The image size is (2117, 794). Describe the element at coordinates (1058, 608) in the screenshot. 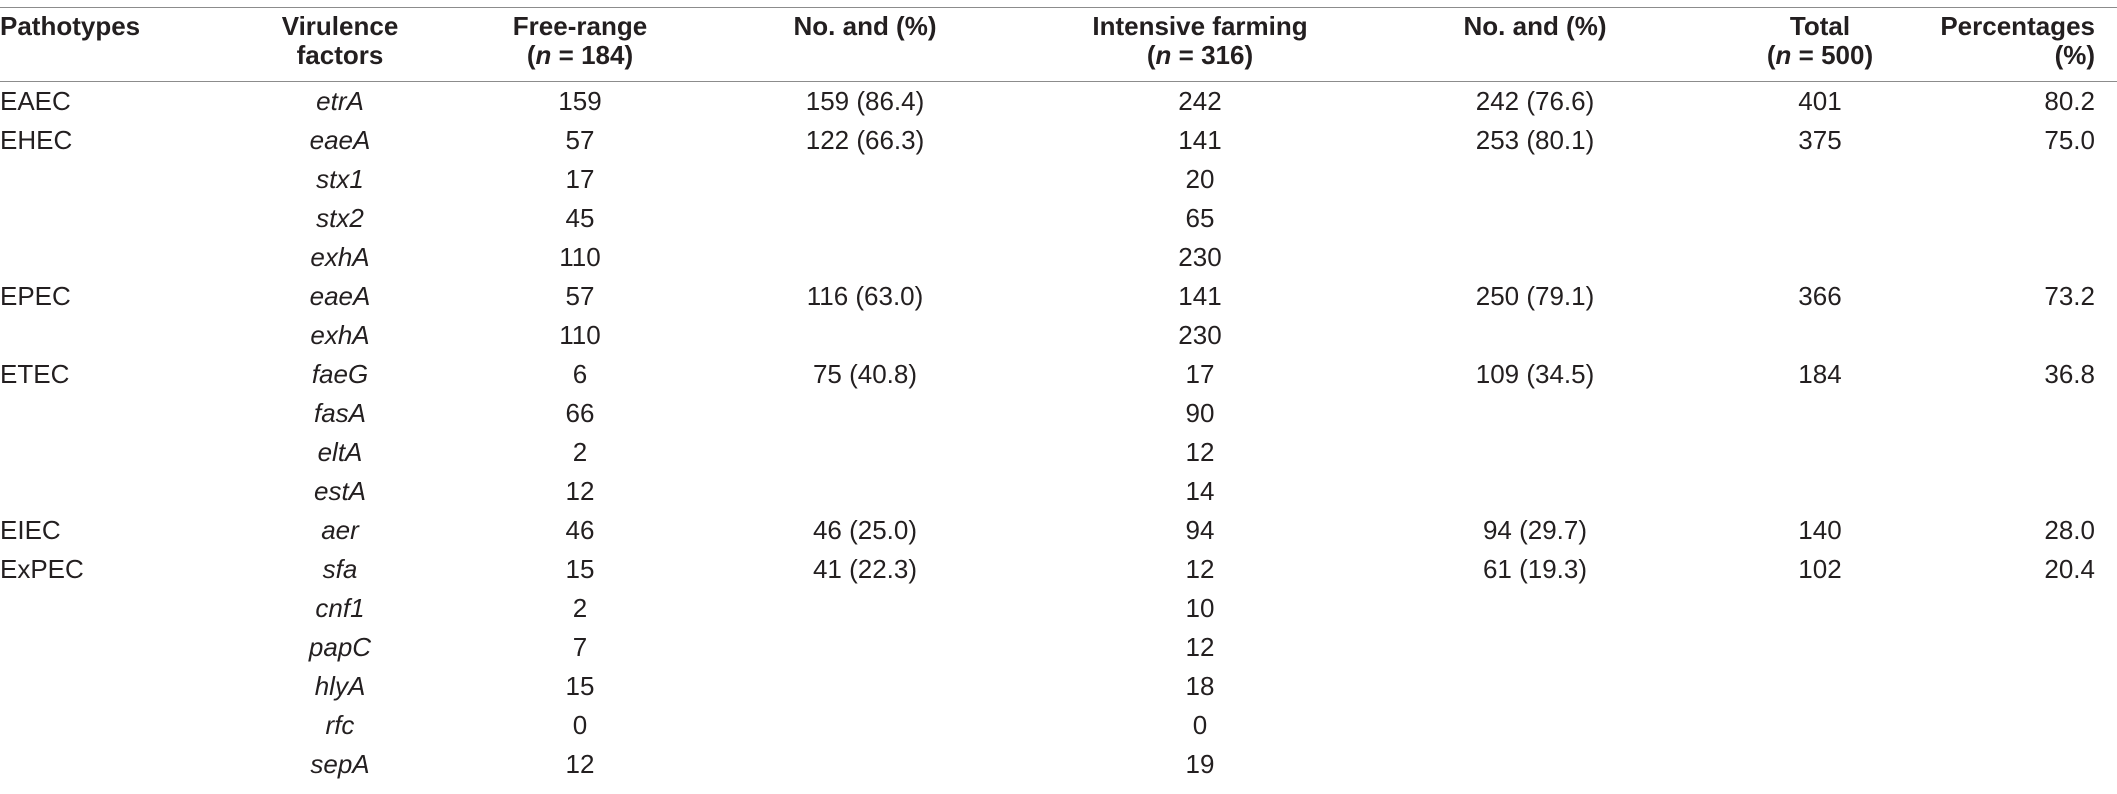

I see `table-row: cnf1 2 10` at that location.